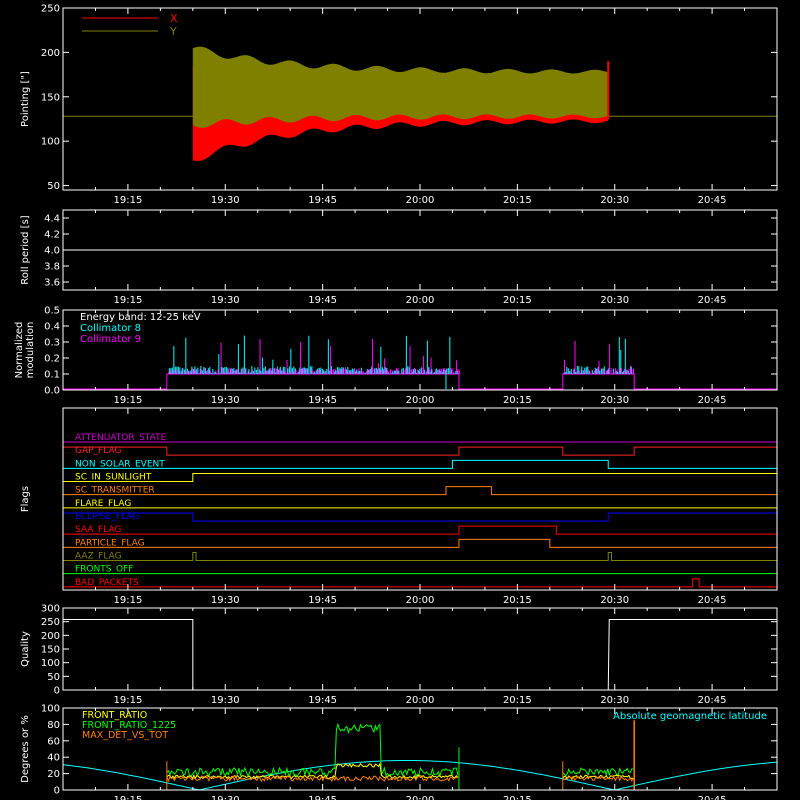 This screenshot has height=800, width=800. Describe the element at coordinates (52, 343) in the screenshot. I see `y-tick-label: 0.3` at that location.